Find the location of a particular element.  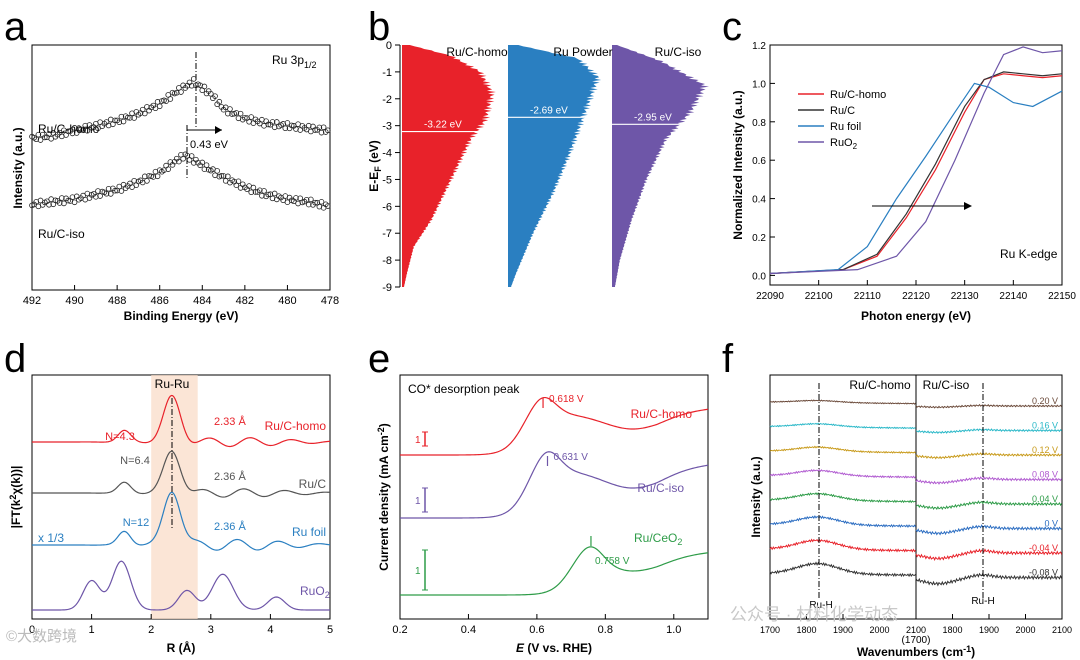

panel-e-label-homo: Ru/C-homo is located at coordinates (662, 414).